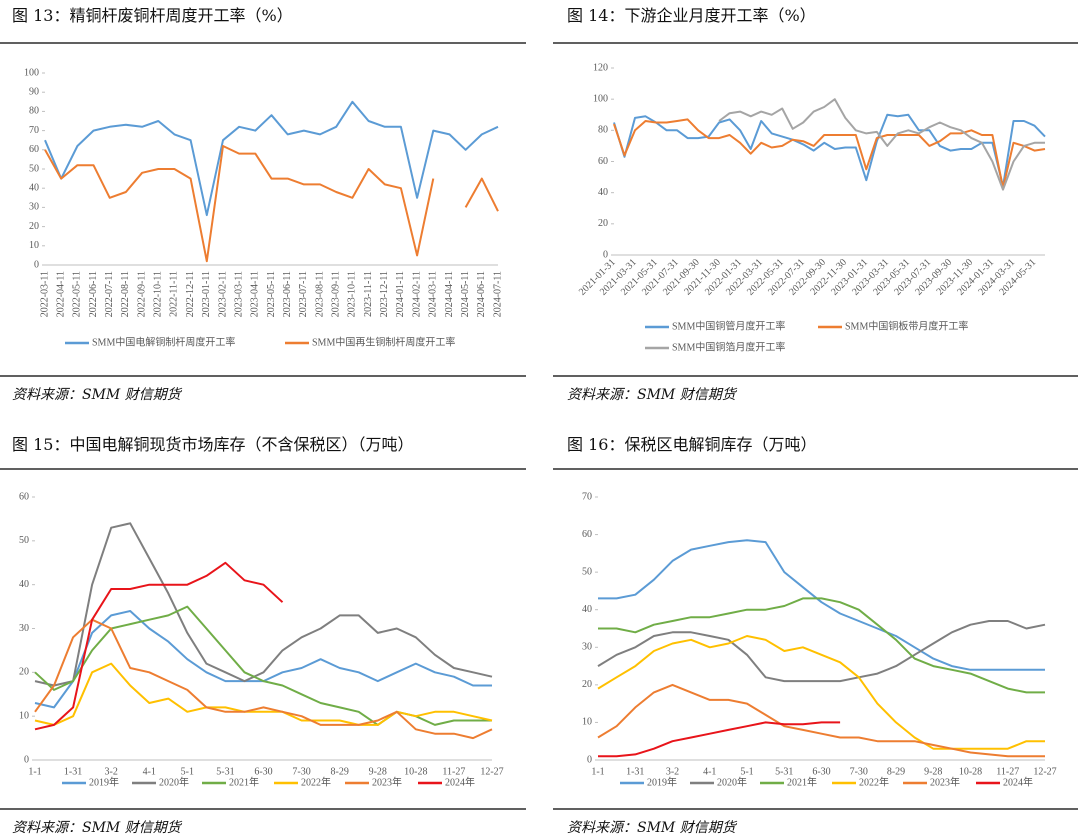 Image resolution: width=1080 pixels, height=835 pixels. I want to click on y-tick-label: 120, so click(600, 67).